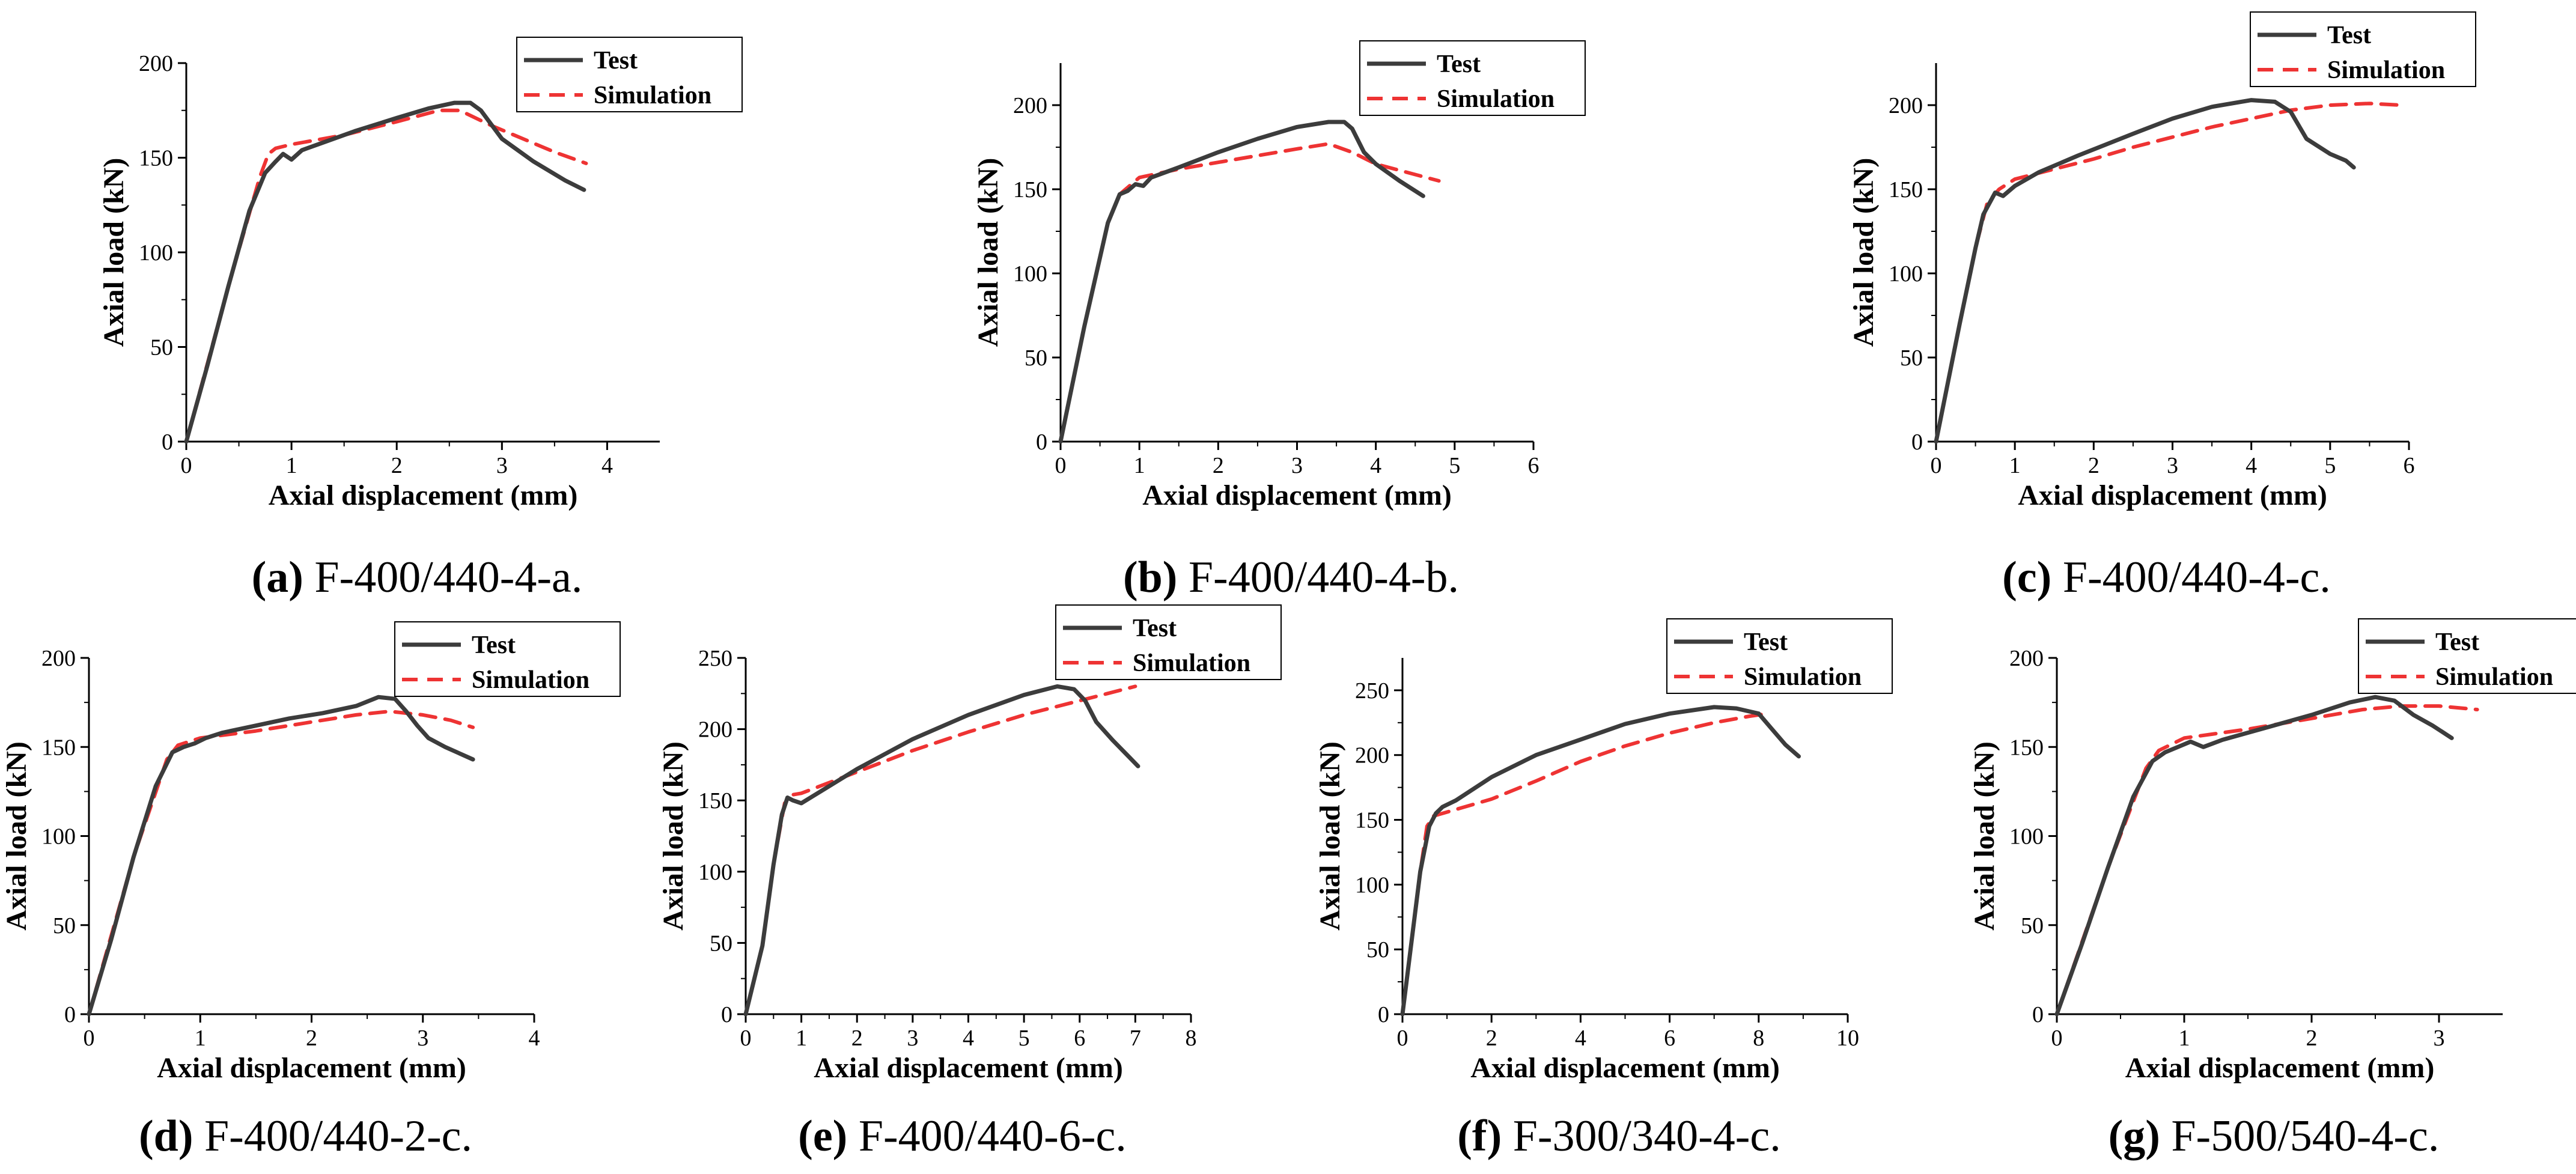  Describe the element at coordinates (2191, 577) in the screenshot. I see `caption-text: F-400/440-4-c.` at that location.